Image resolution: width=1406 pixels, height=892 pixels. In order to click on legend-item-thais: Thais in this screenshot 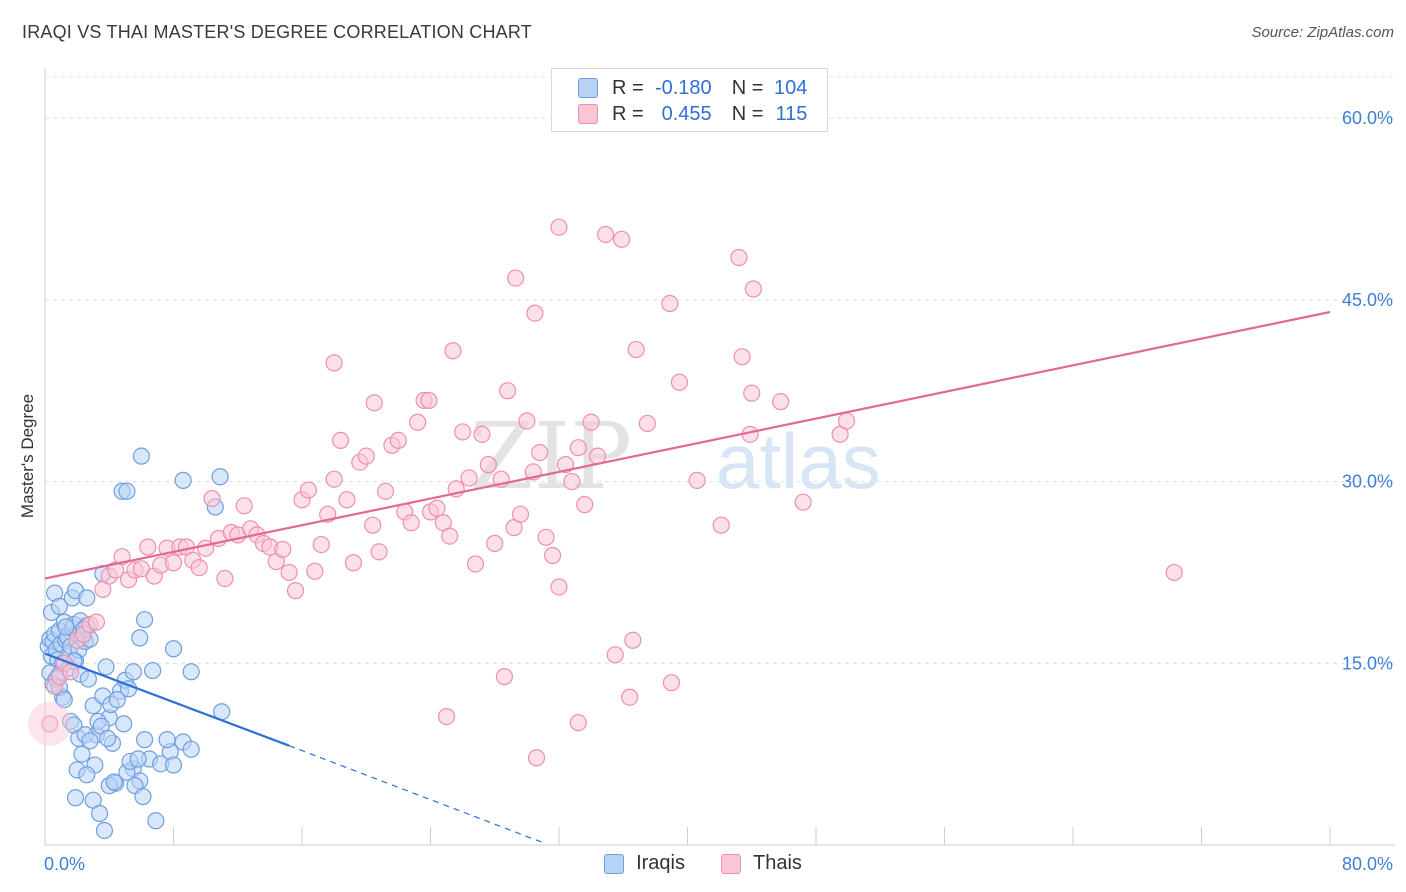, I will do `click(761, 863)`.